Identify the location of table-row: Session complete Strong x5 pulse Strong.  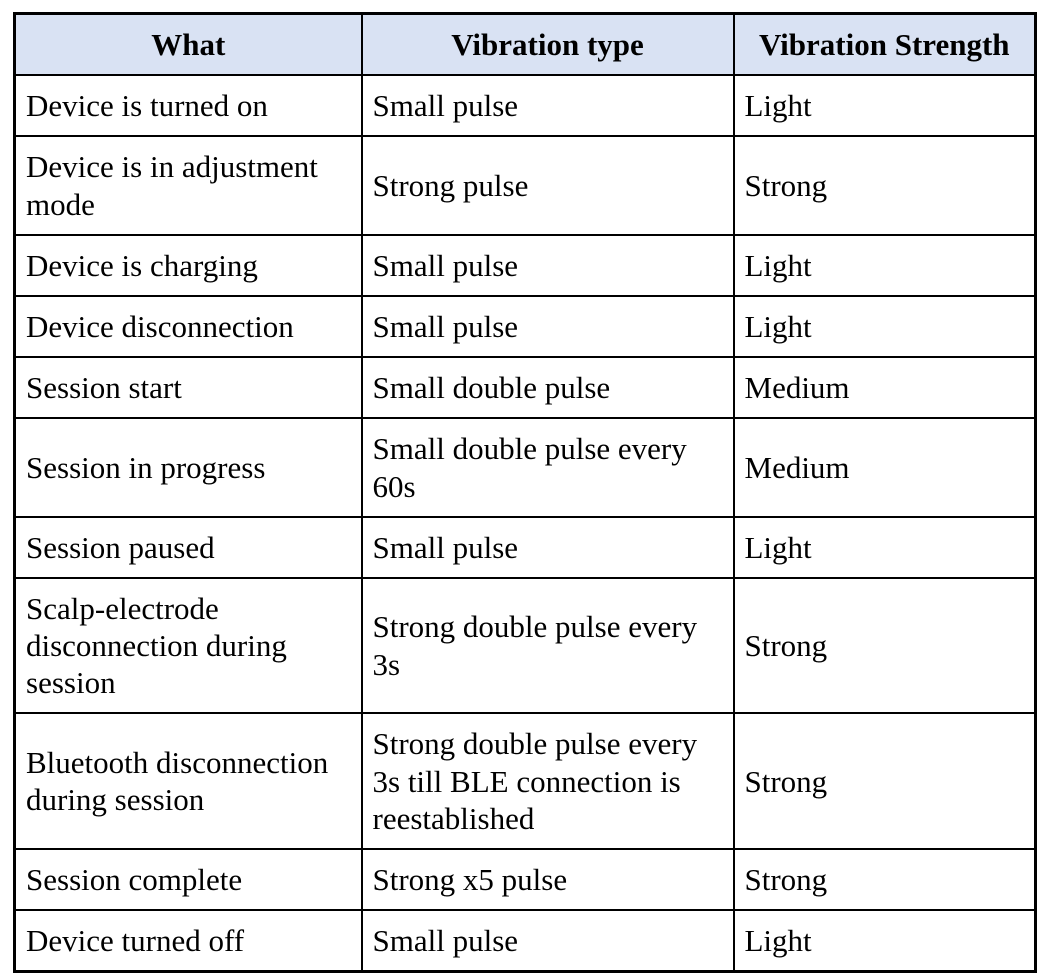
(525, 879).